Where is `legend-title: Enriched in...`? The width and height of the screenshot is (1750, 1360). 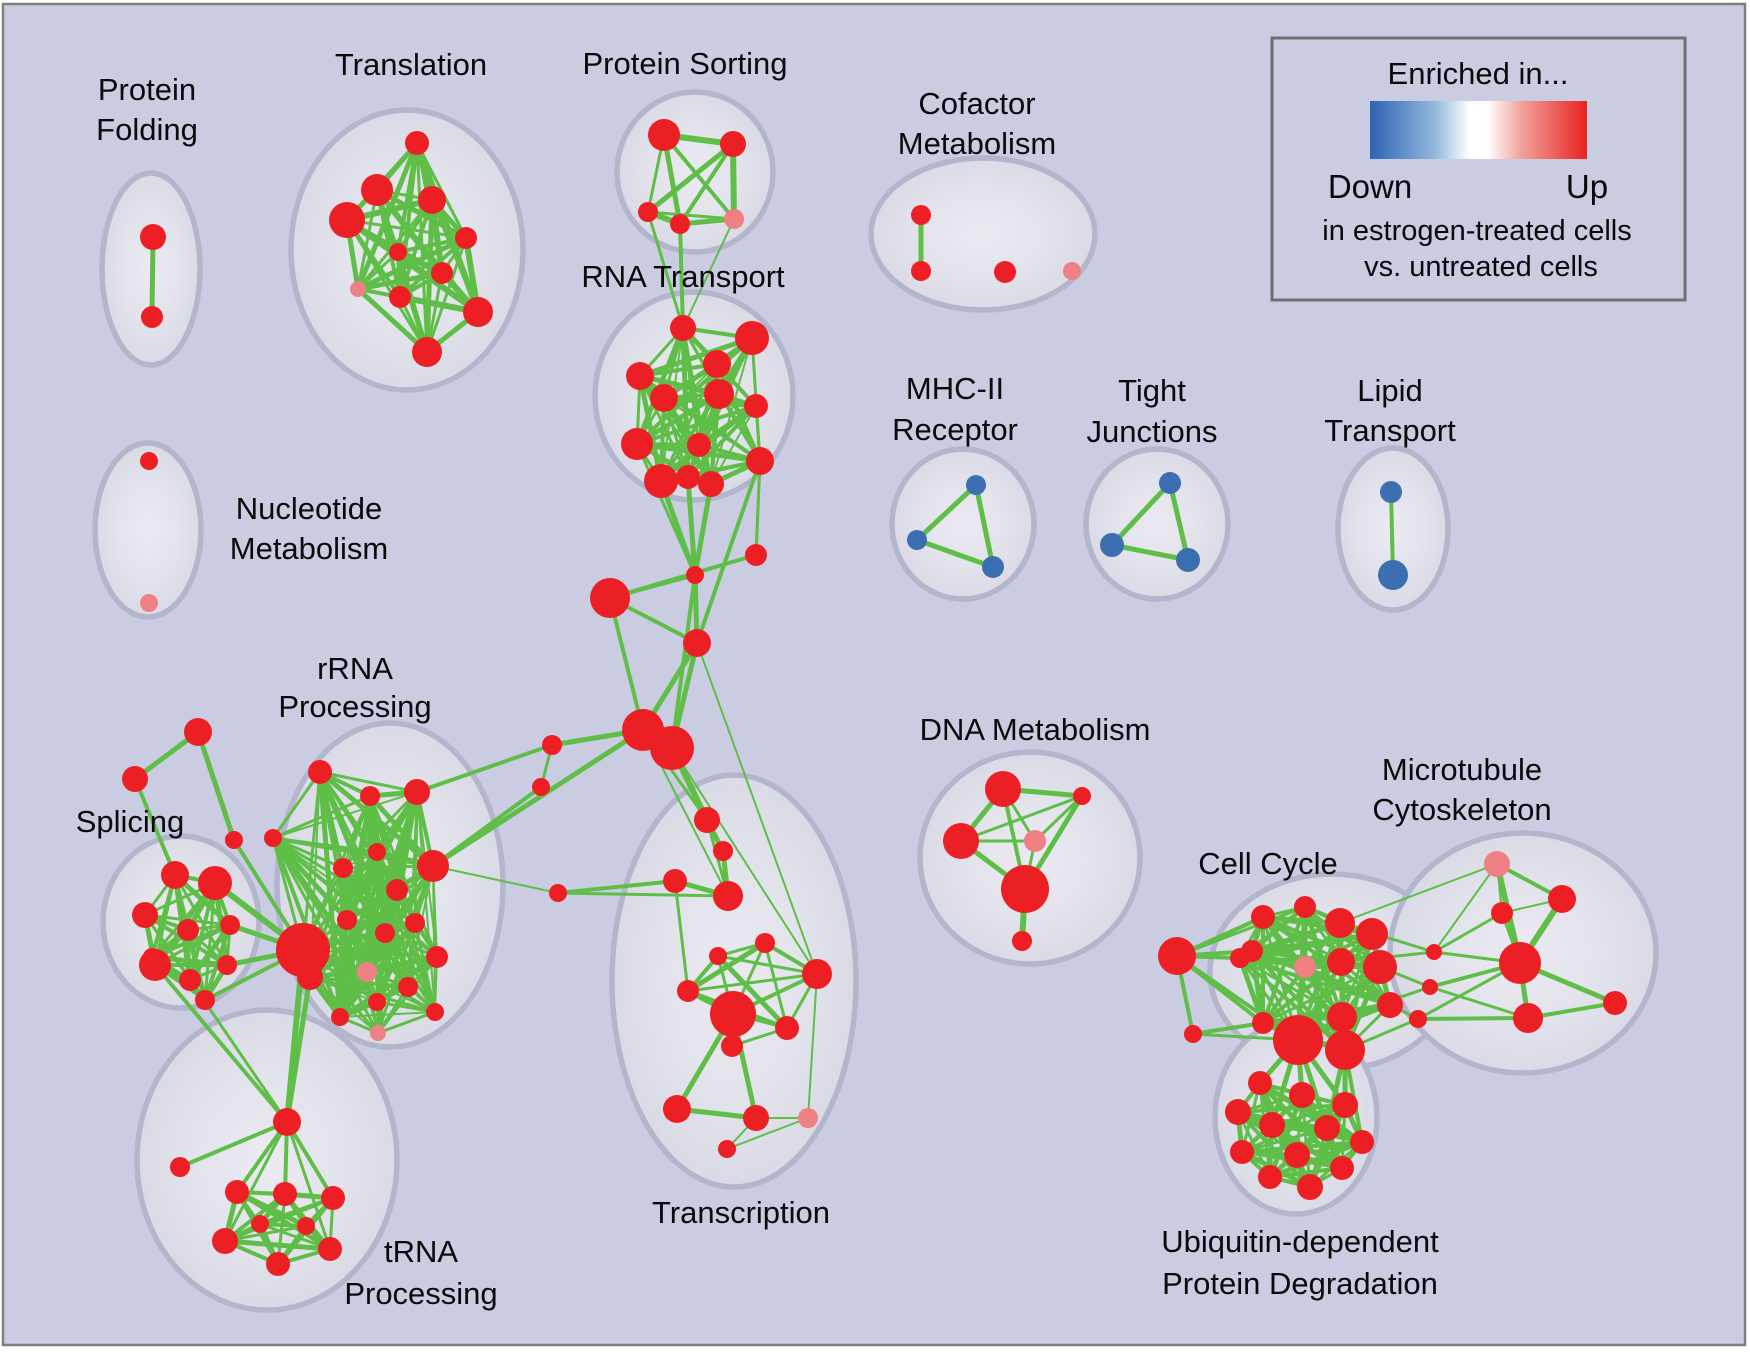 legend-title: Enriched in... is located at coordinates (1478, 73).